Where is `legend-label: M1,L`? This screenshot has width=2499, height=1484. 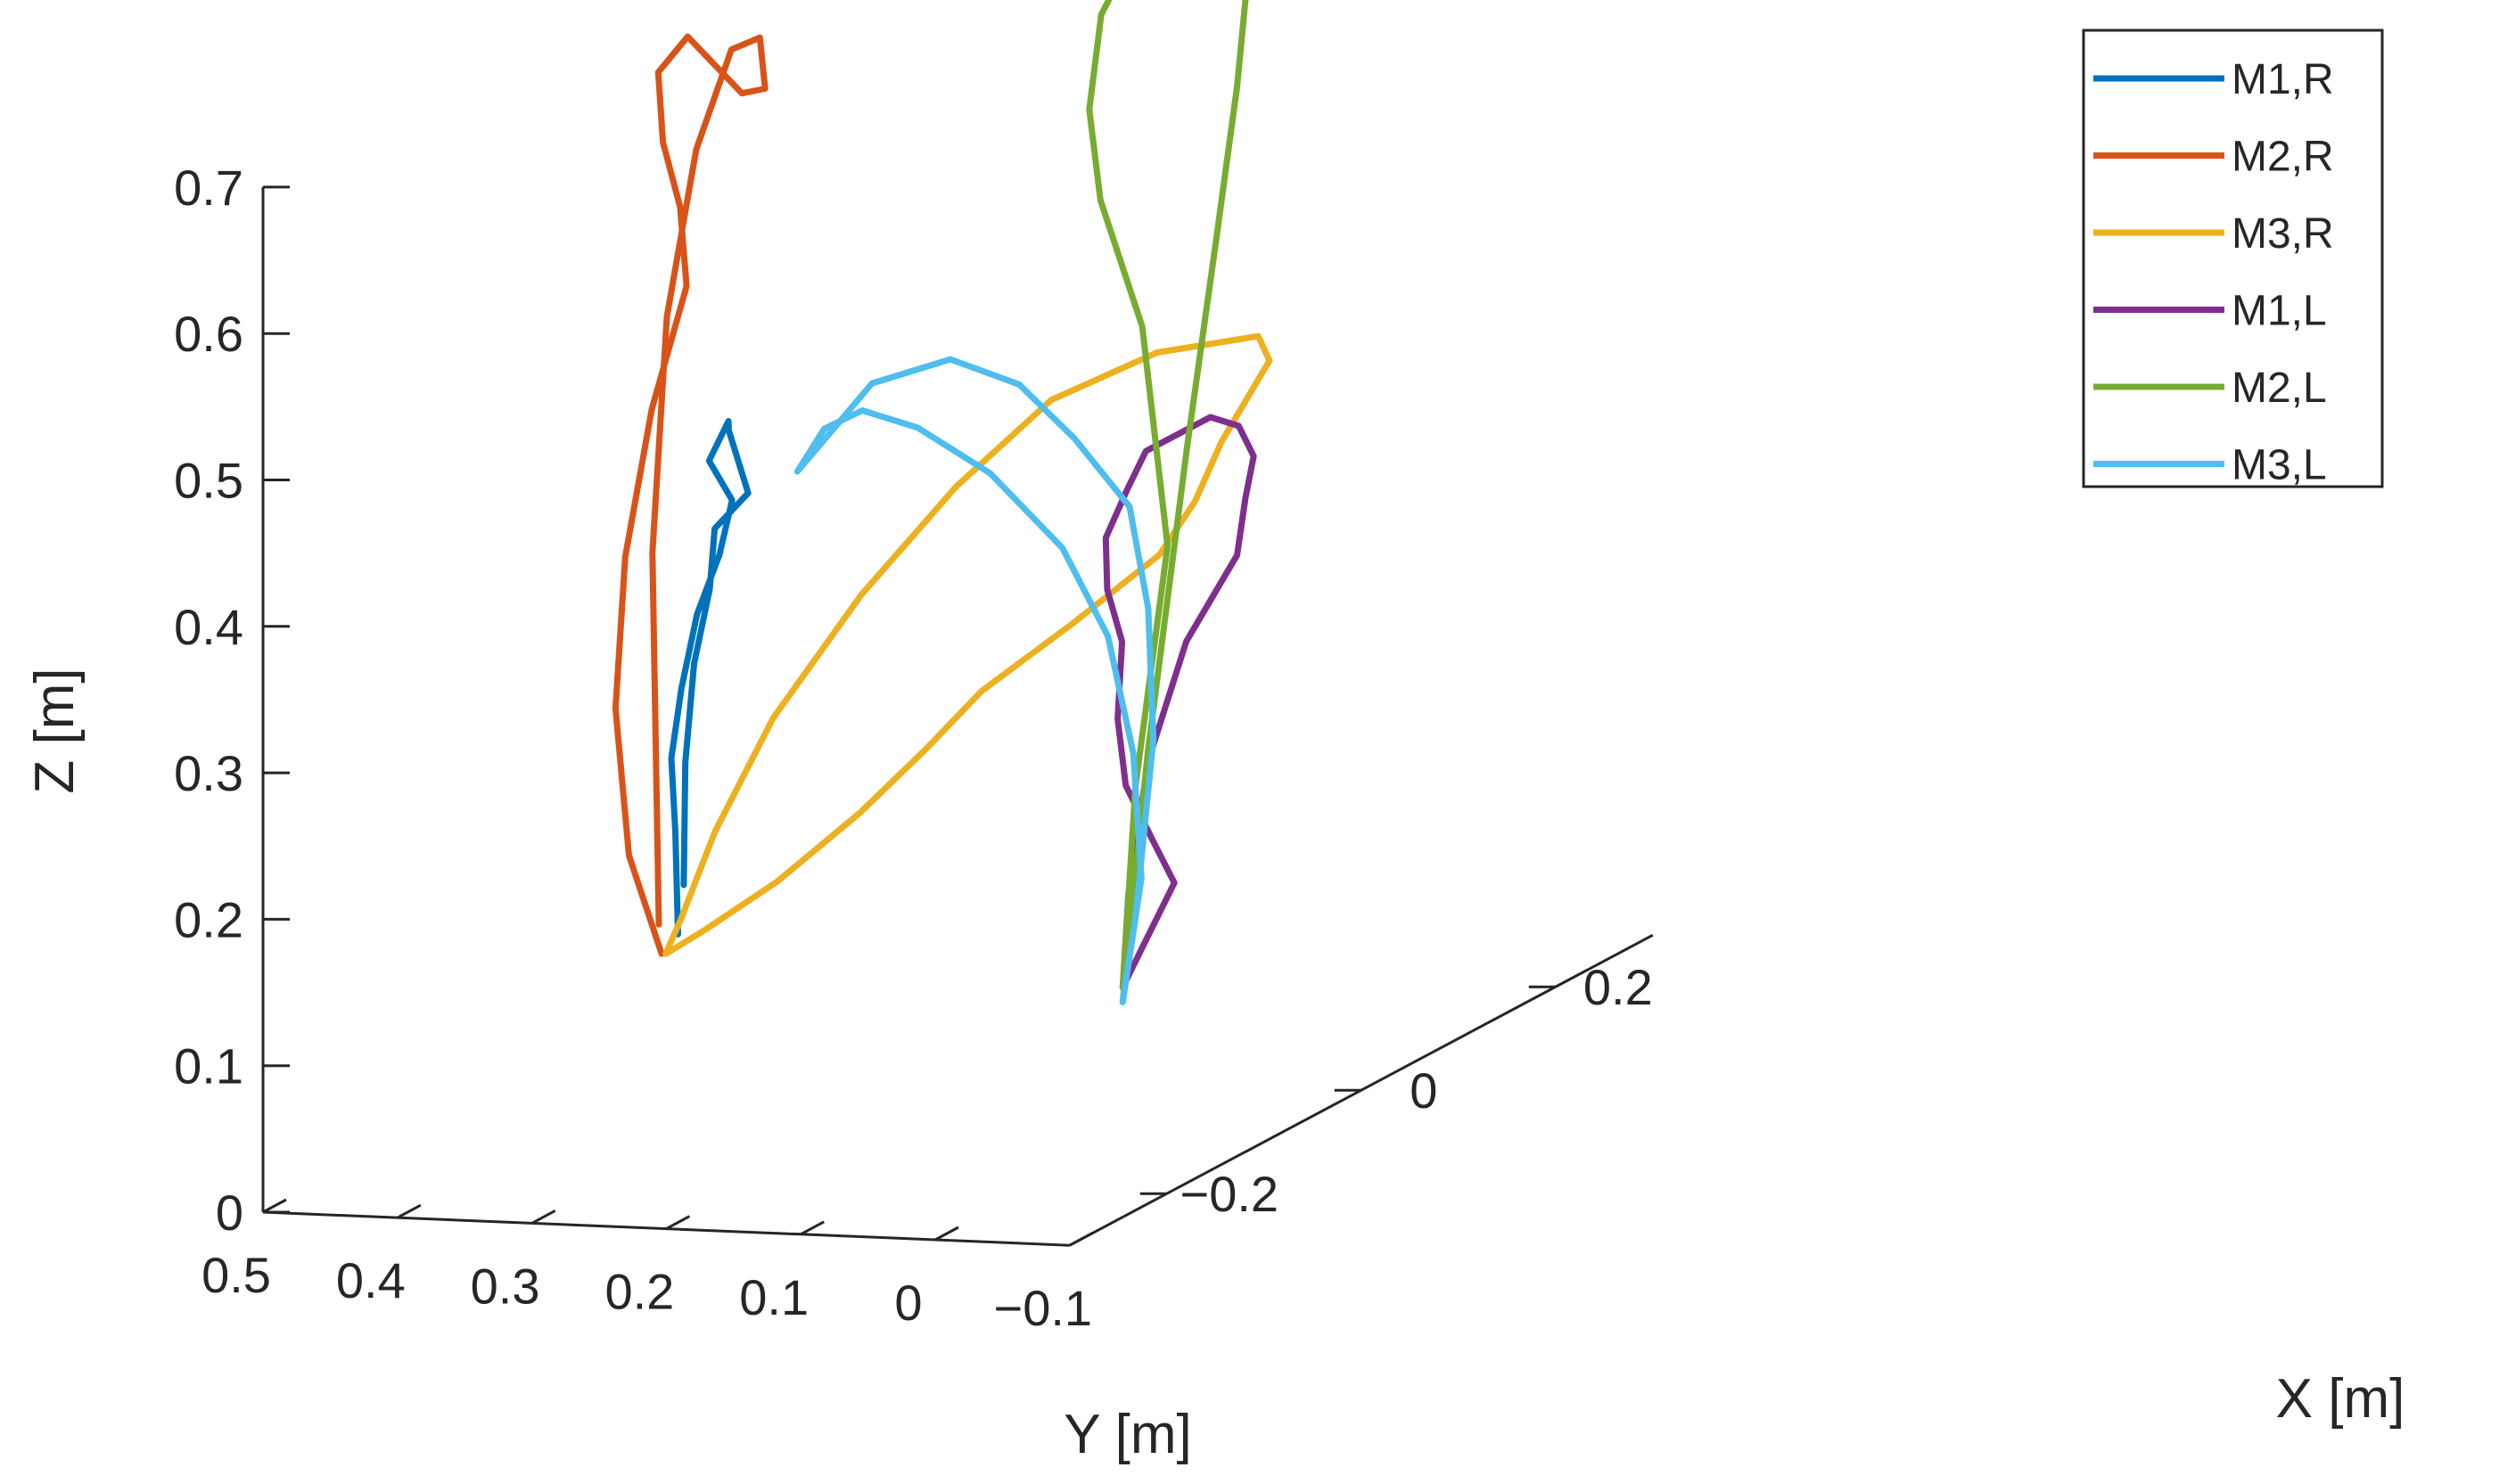 legend-label: M1,L is located at coordinates (2279, 311).